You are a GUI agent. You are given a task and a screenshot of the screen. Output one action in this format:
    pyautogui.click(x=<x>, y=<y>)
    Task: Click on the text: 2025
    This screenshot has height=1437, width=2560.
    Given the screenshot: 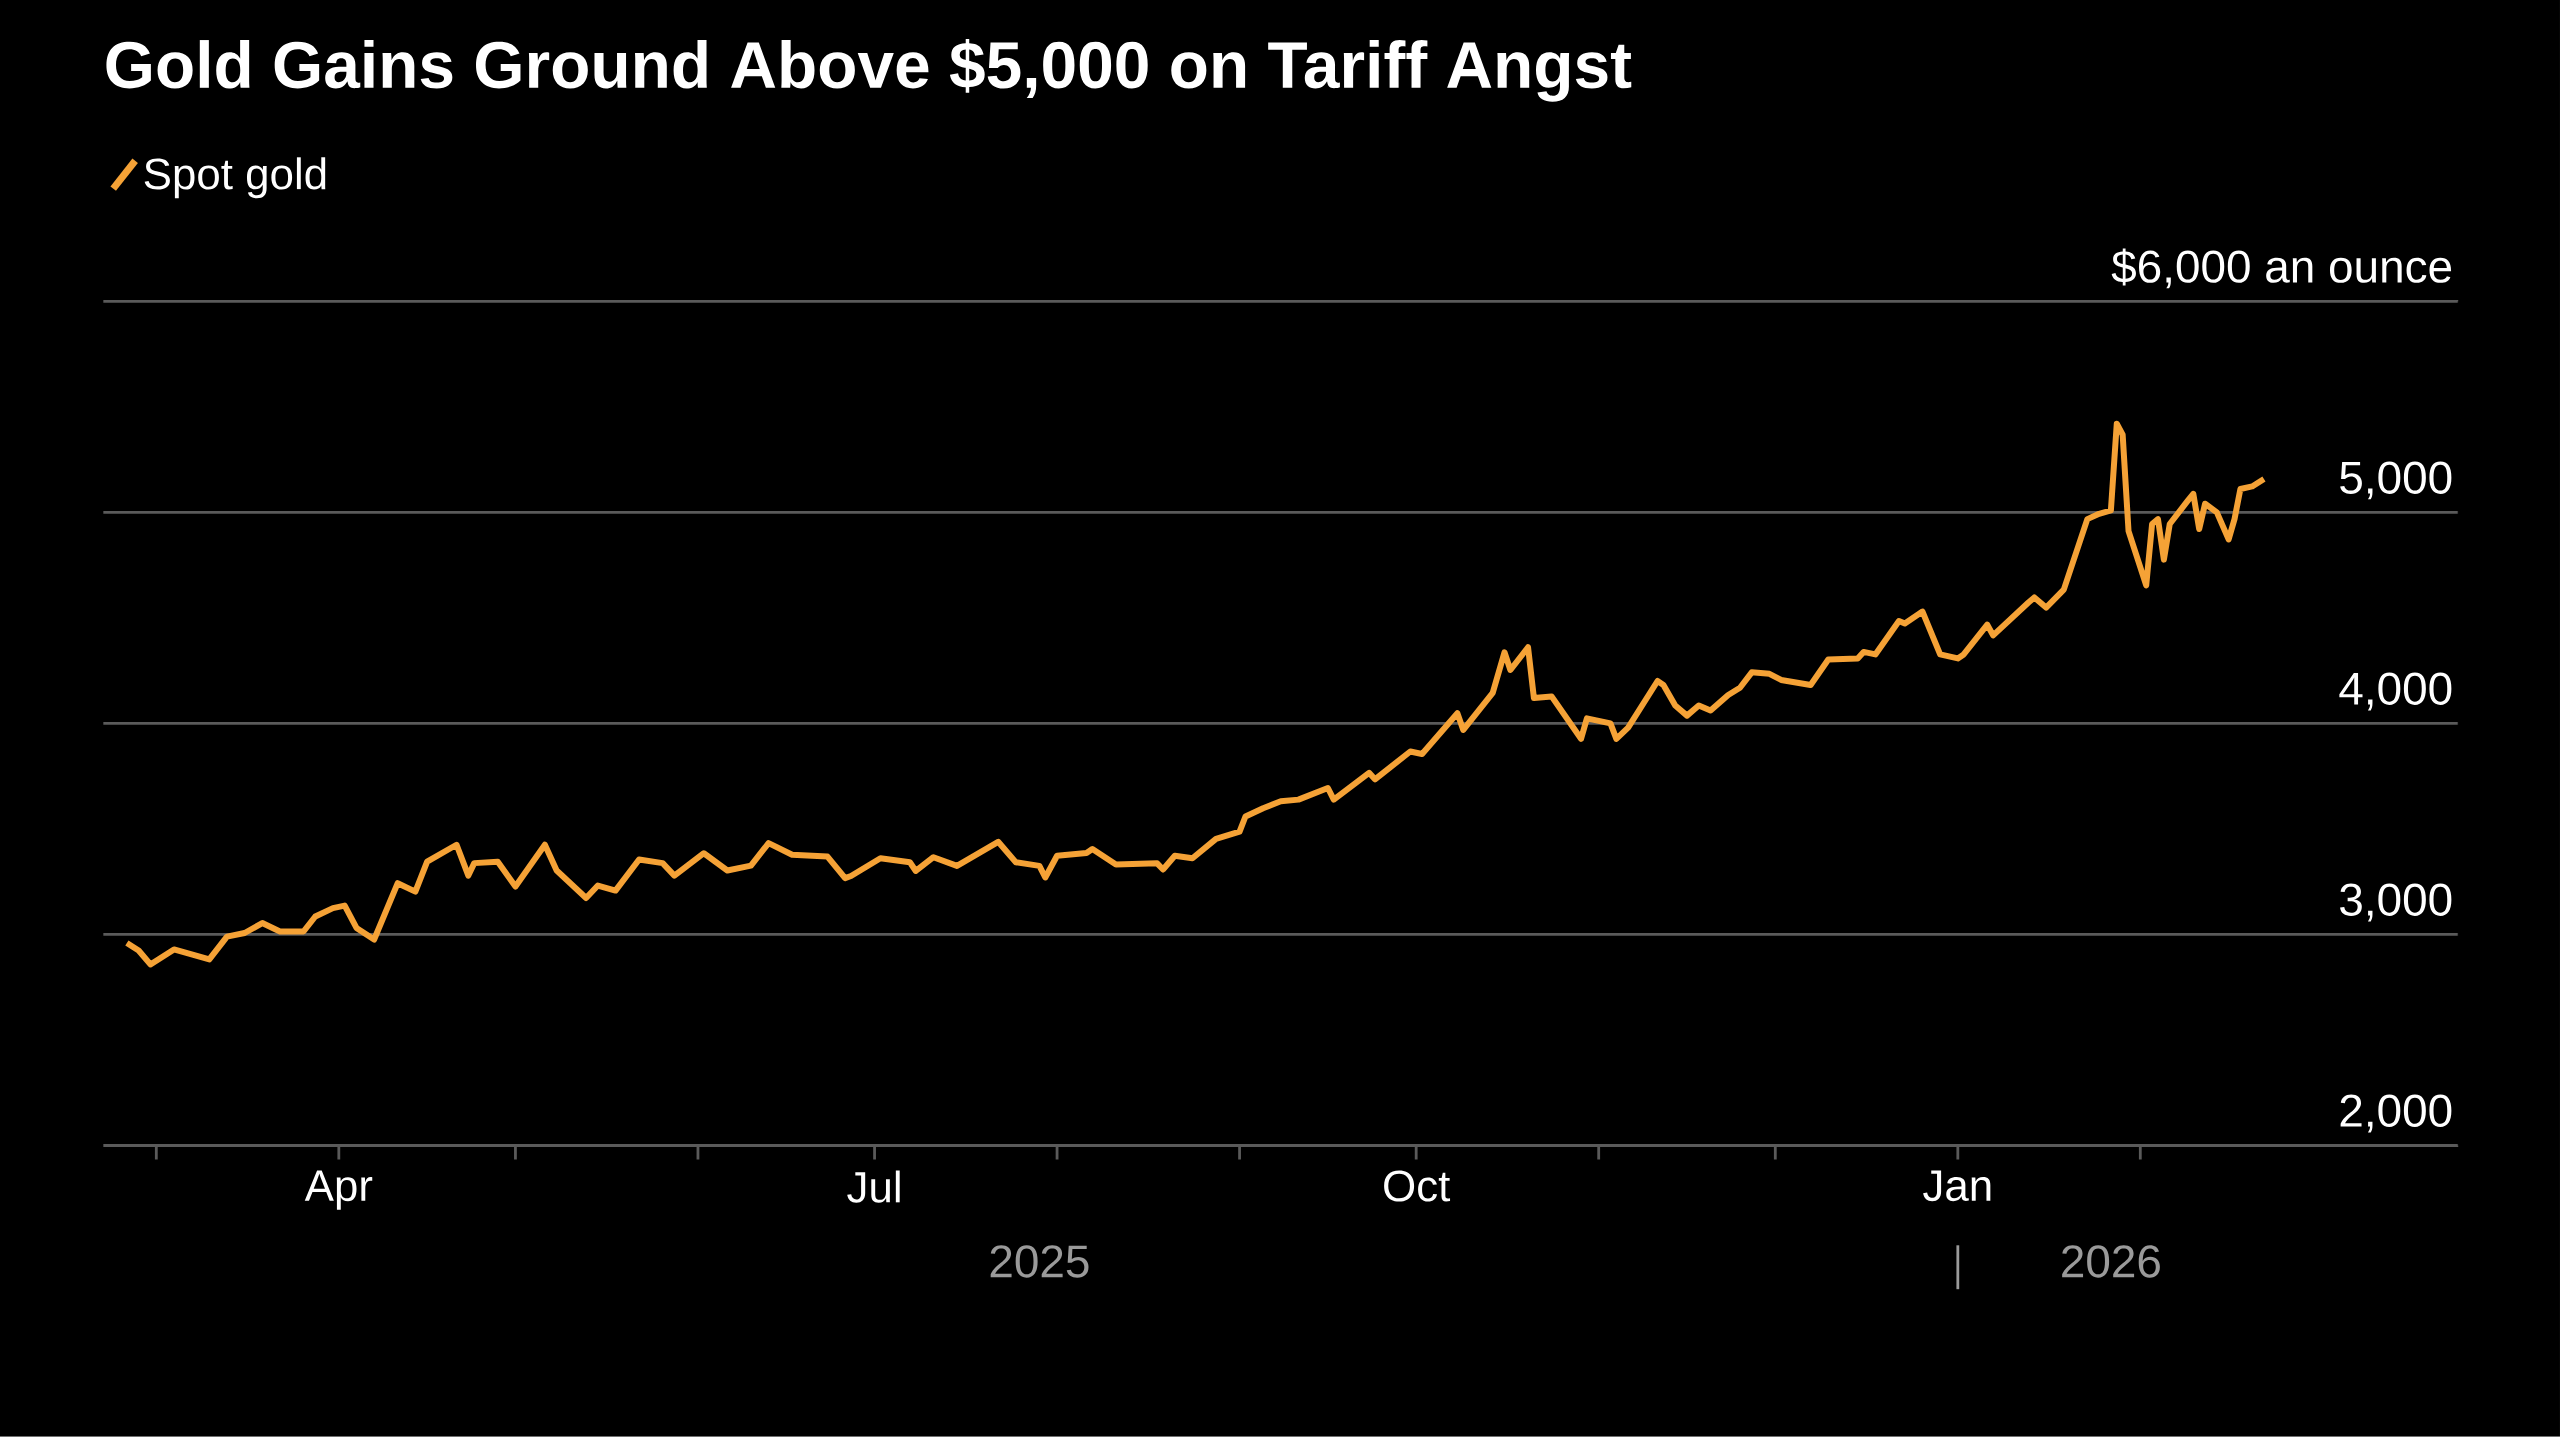 What is the action you would take?
    pyautogui.click(x=1039, y=1261)
    